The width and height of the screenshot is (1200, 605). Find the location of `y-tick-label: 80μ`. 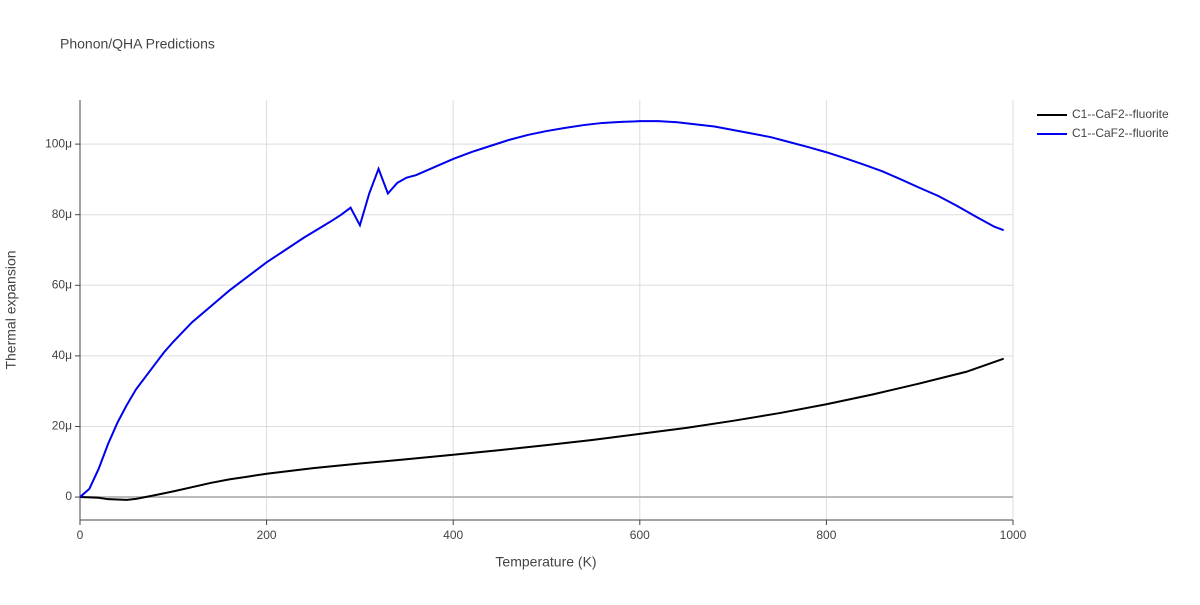

y-tick-label: 80μ is located at coordinates (62, 214).